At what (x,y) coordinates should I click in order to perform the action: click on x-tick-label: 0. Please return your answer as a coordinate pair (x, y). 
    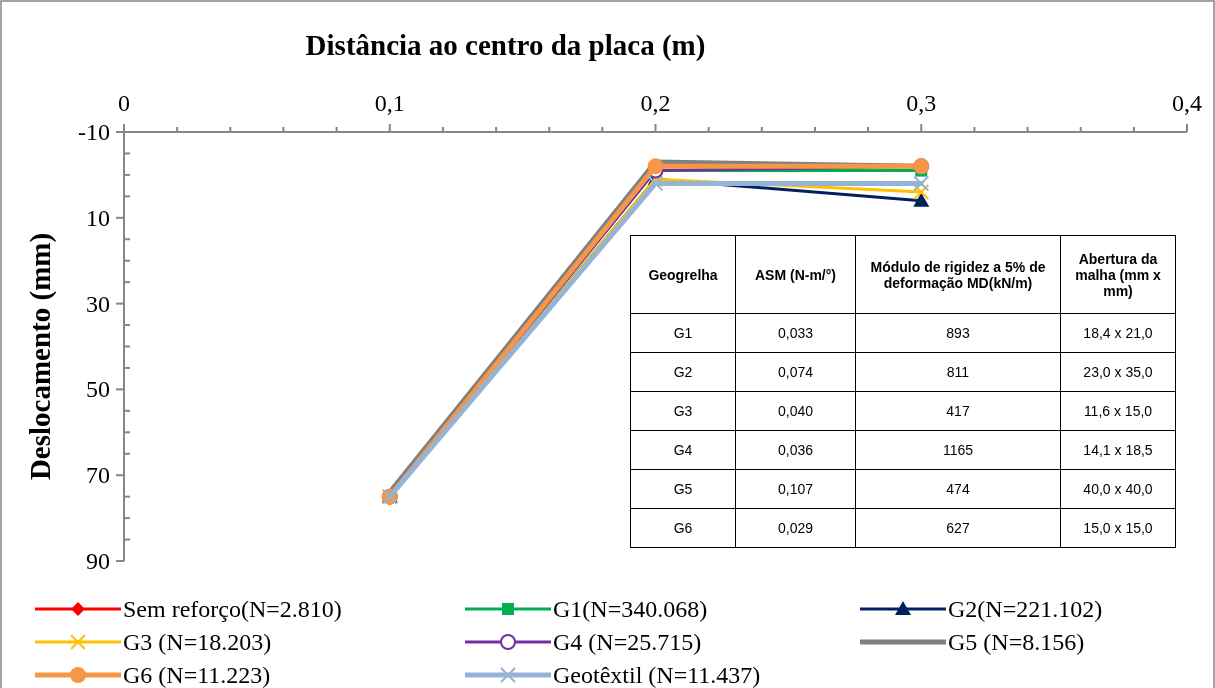
    Looking at the image, I should click on (124, 103).